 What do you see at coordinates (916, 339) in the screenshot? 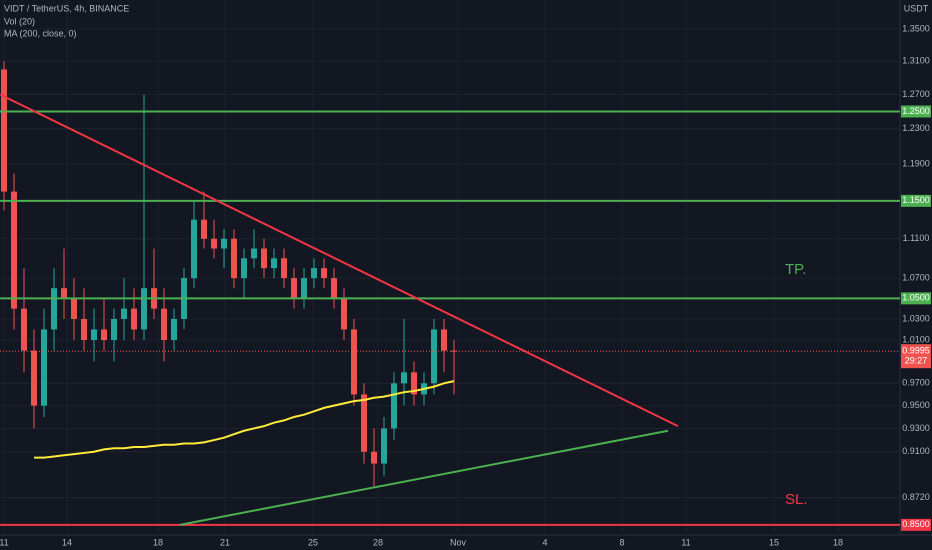
I see `y-tick-label: 1.0100` at bounding box center [916, 339].